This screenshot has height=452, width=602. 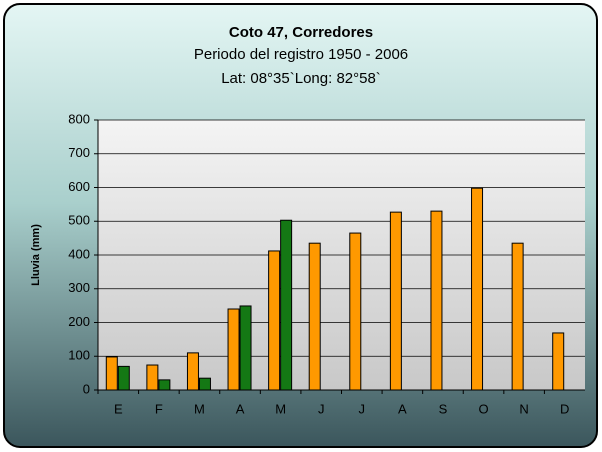 What do you see at coordinates (79, 186) in the screenshot?
I see `y-tick-label: 600` at bounding box center [79, 186].